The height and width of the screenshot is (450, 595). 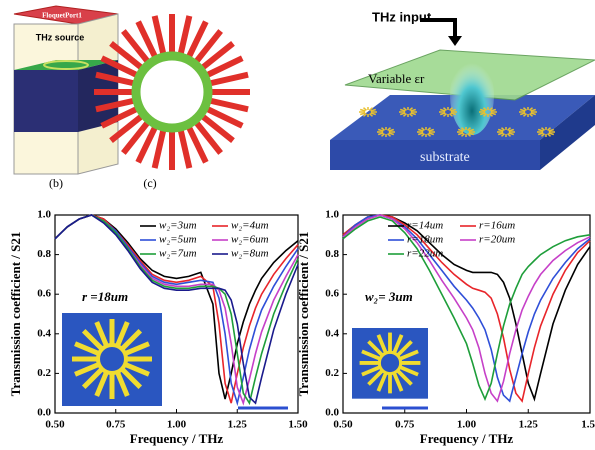 I want to click on resonator-array, so click(x=457, y=122).